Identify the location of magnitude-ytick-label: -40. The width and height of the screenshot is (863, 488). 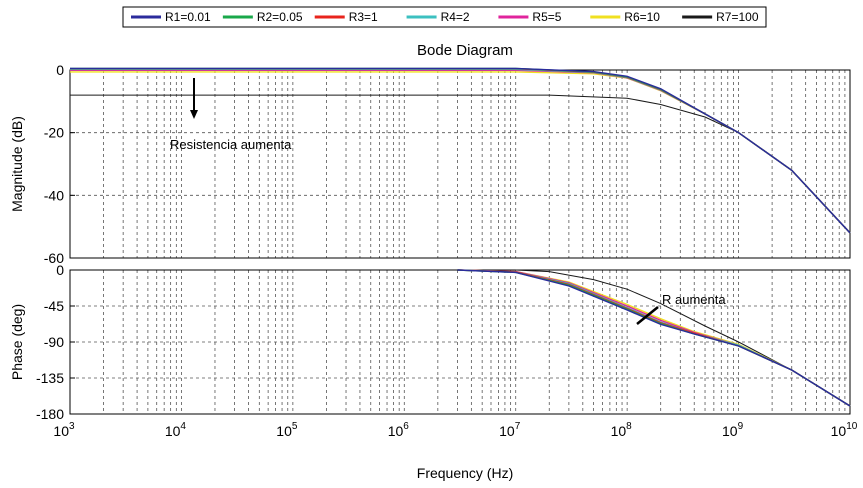
(54, 195).